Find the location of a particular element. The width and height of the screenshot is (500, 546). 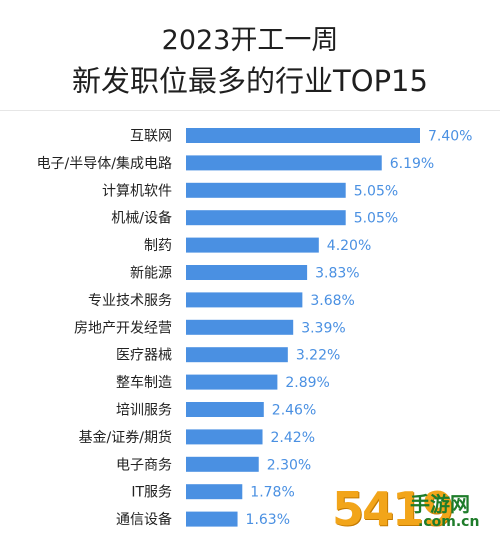

category-label: 基金/证券/期货 is located at coordinates (125, 437).